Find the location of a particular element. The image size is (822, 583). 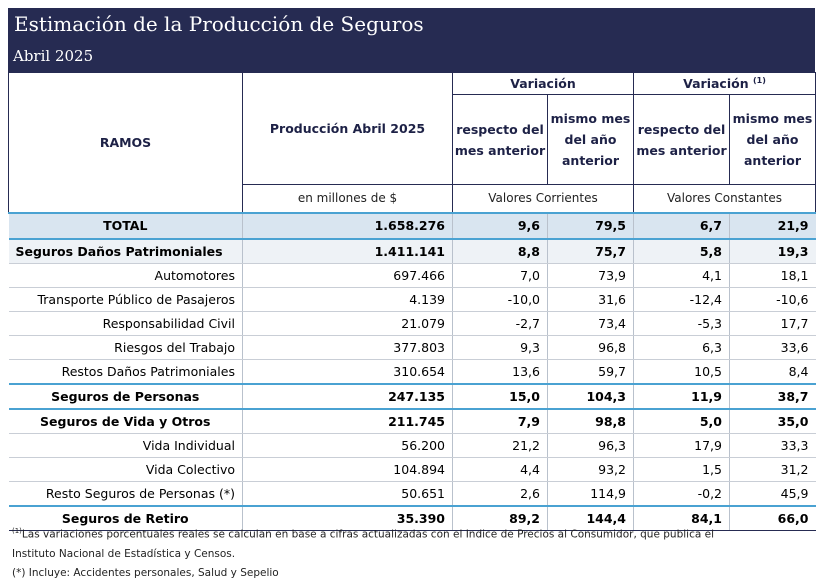

corriente-respecto-header: respecto del mes anterior is located at coordinates (500, 139).